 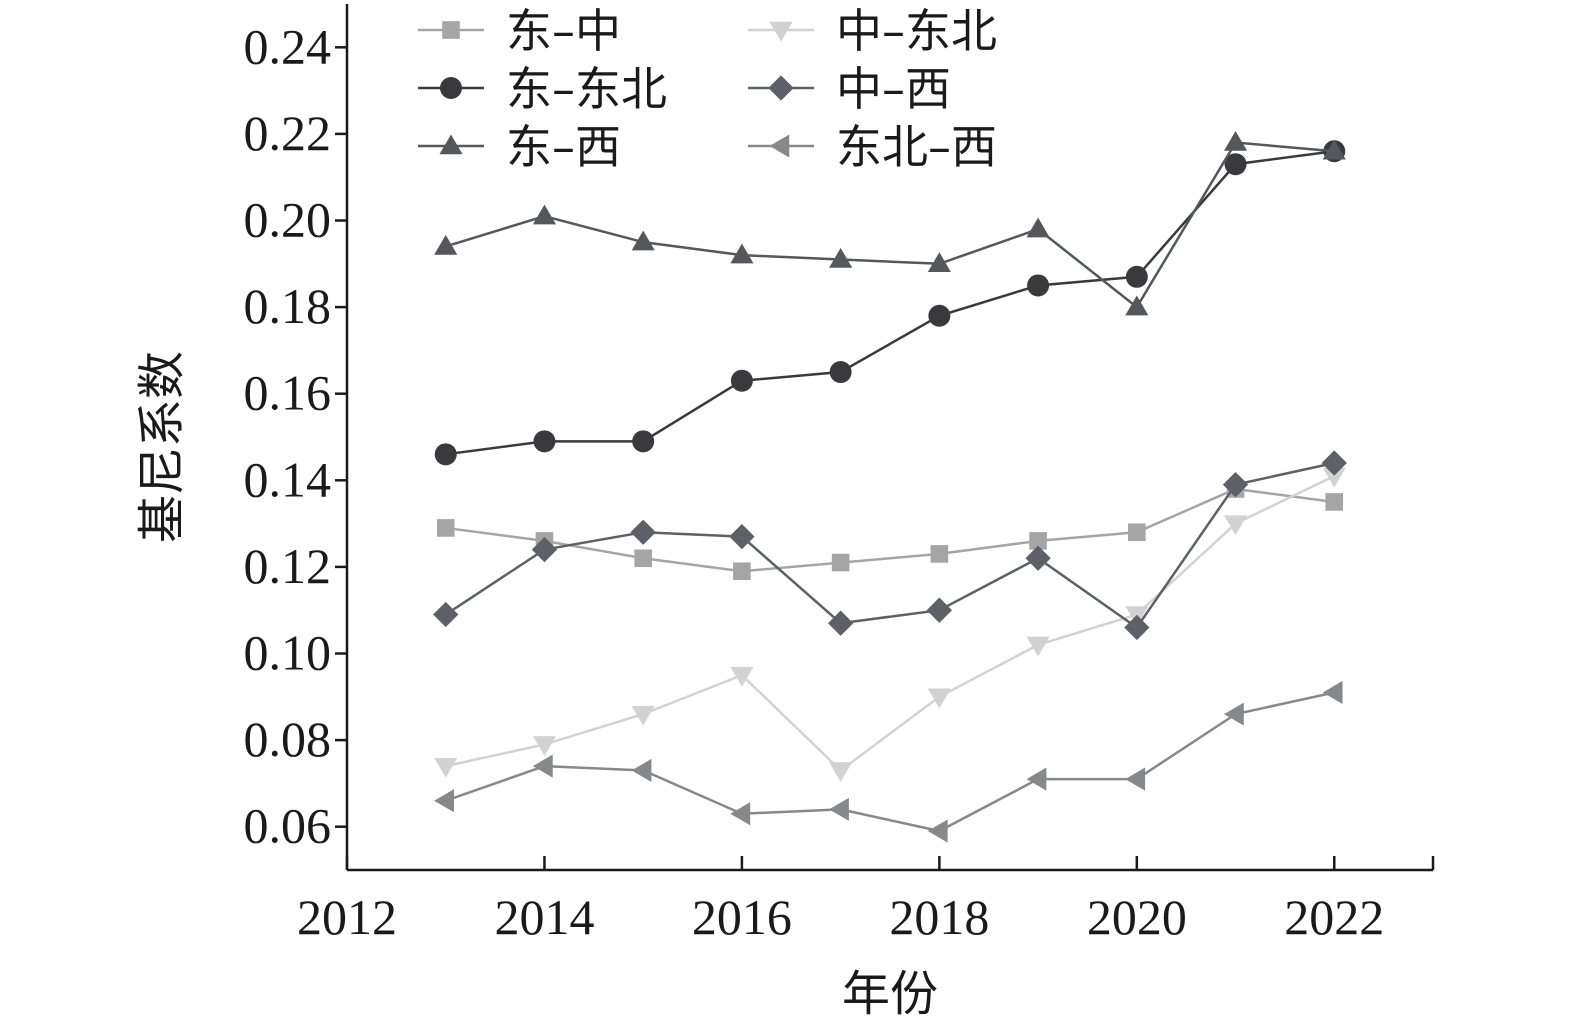 I want to click on y-tick-label: 0.24, so click(x=288, y=46).